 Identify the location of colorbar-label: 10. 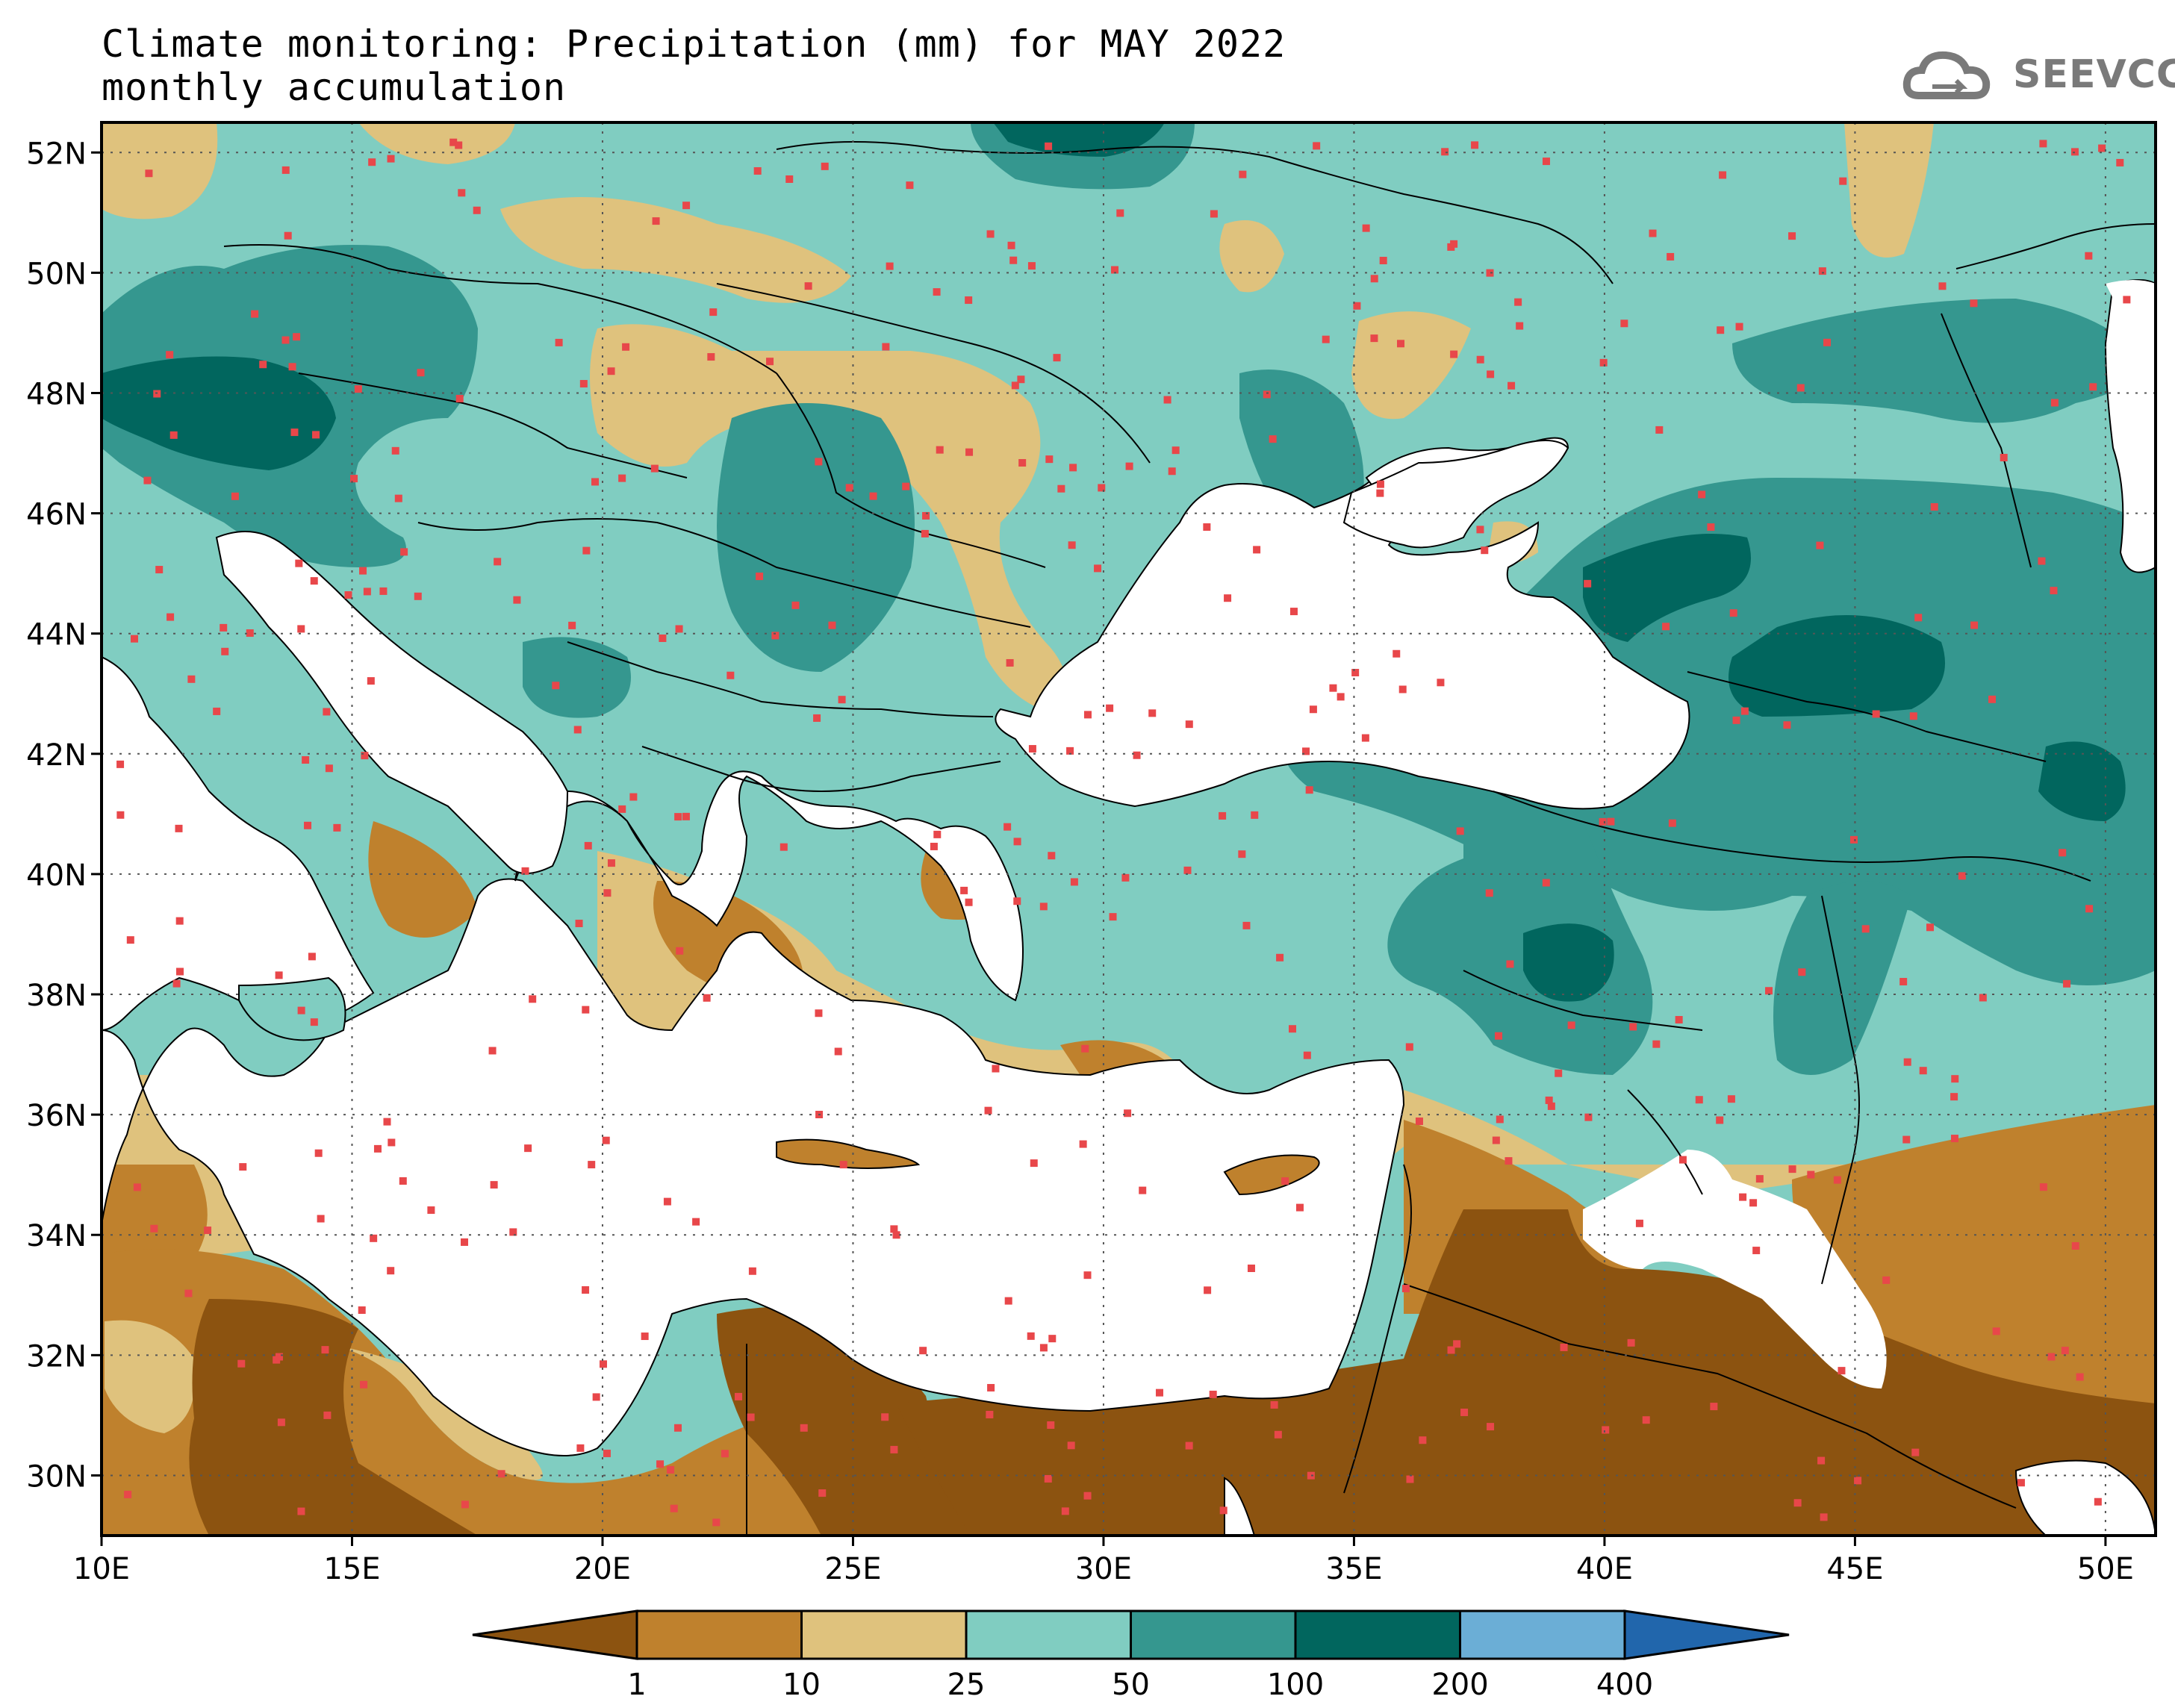
(801, 1685).